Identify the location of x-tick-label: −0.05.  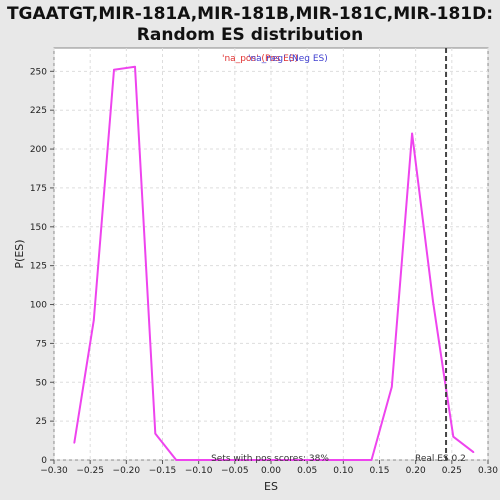
(235, 471).